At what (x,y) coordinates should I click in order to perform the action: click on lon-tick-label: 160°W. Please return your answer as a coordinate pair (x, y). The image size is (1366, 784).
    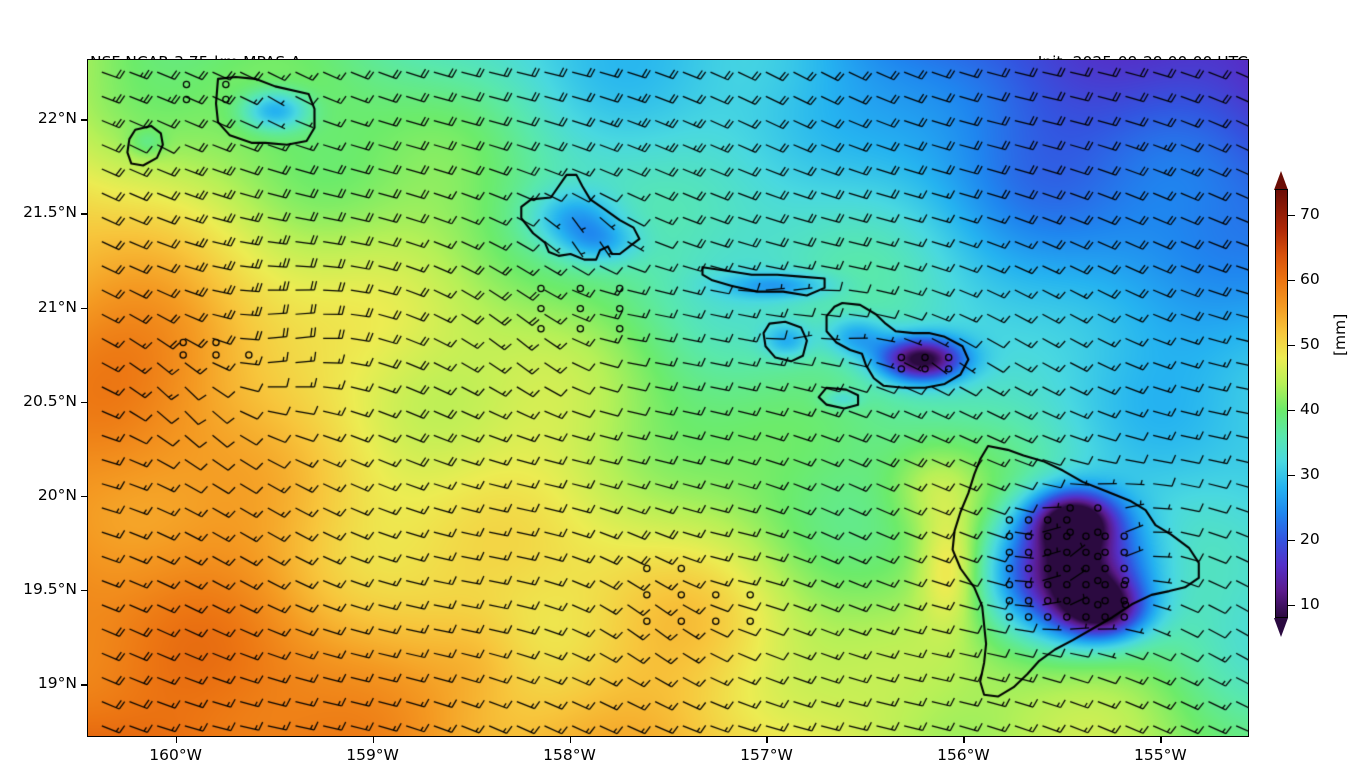
    Looking at the image, I should click on (175, 755).